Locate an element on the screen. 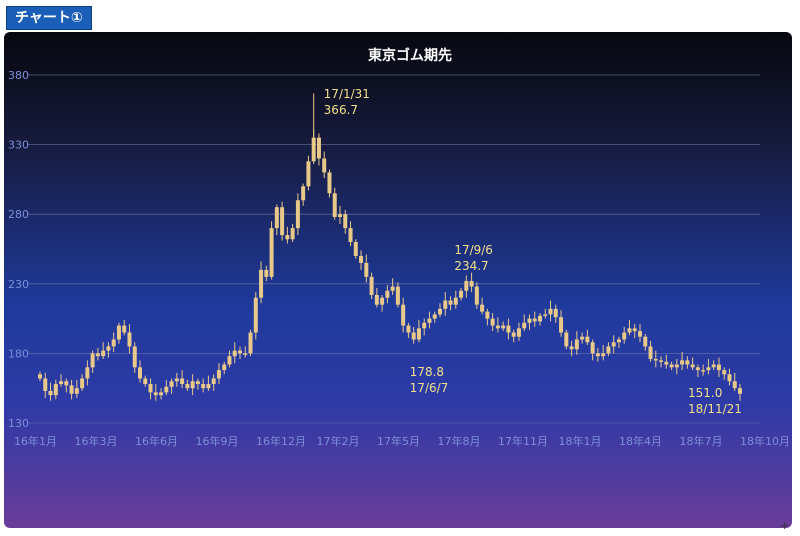 The height and width of the screenshot is (536, 800). x-tick-label: 18年10月 is located at coordinates (765, 441).